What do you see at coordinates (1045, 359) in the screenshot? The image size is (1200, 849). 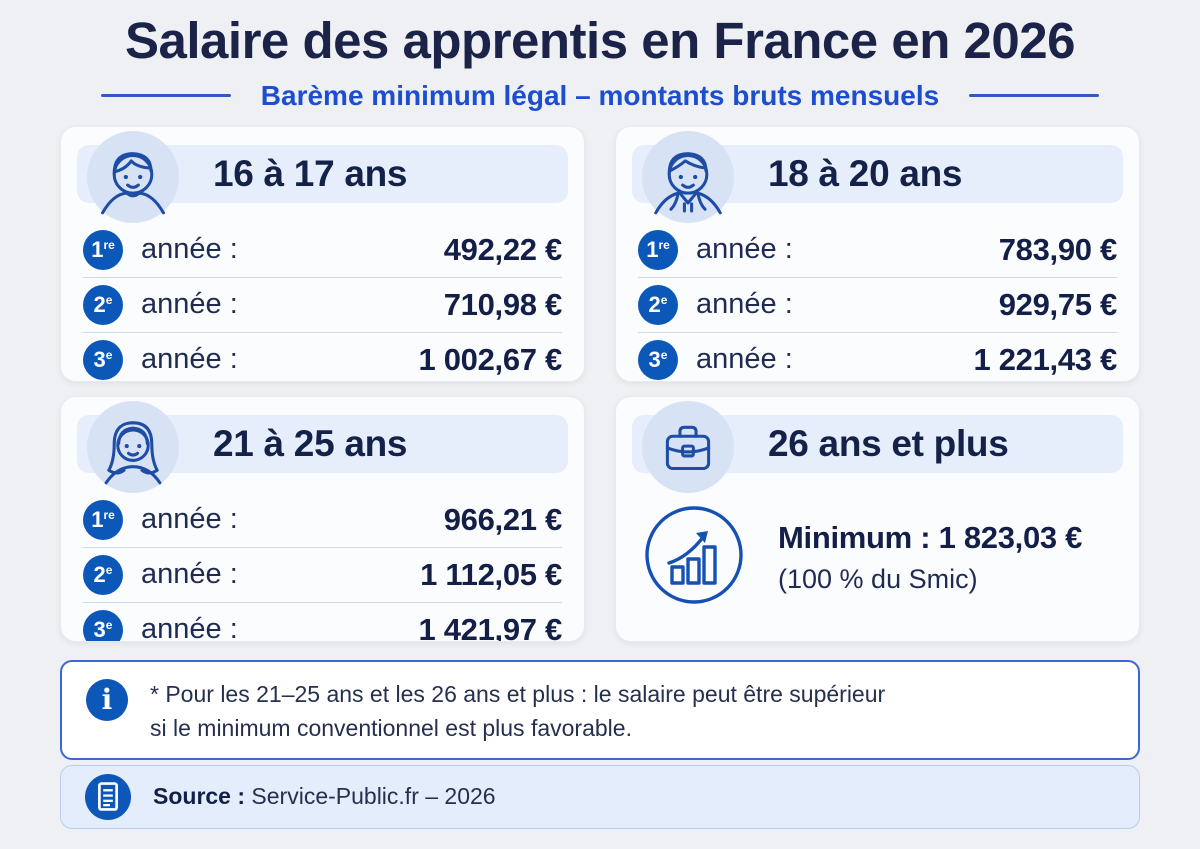 I see `salary-value: 1 221,43 €` at bounding box center [1045, 359].